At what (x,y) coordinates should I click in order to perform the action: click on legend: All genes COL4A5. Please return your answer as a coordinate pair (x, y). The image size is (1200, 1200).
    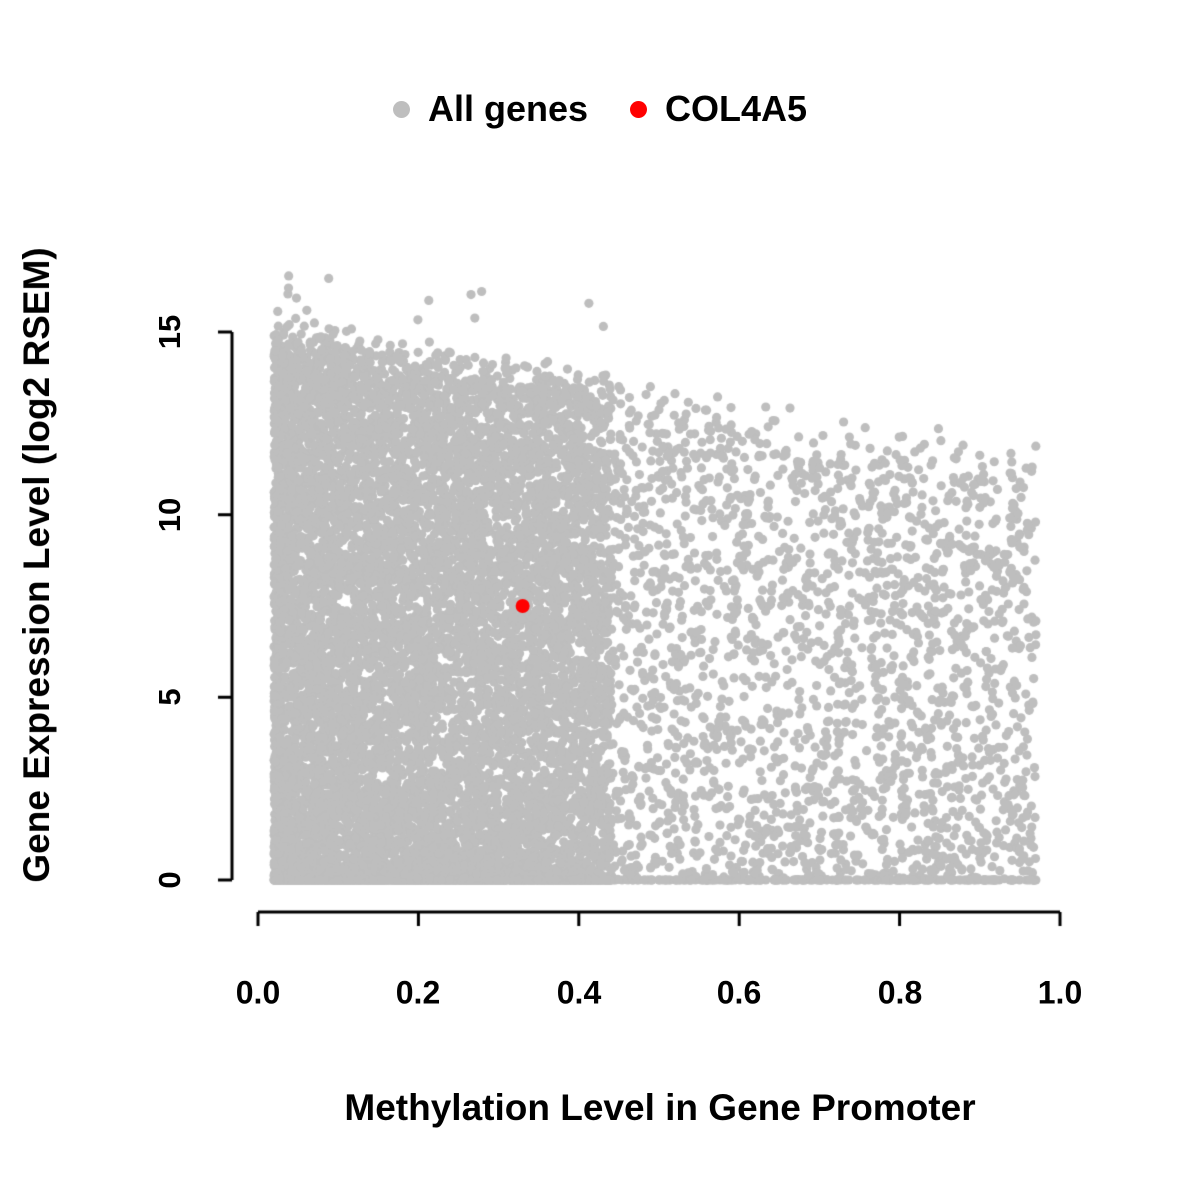
    Looking at the image, I should click on (600, 109).